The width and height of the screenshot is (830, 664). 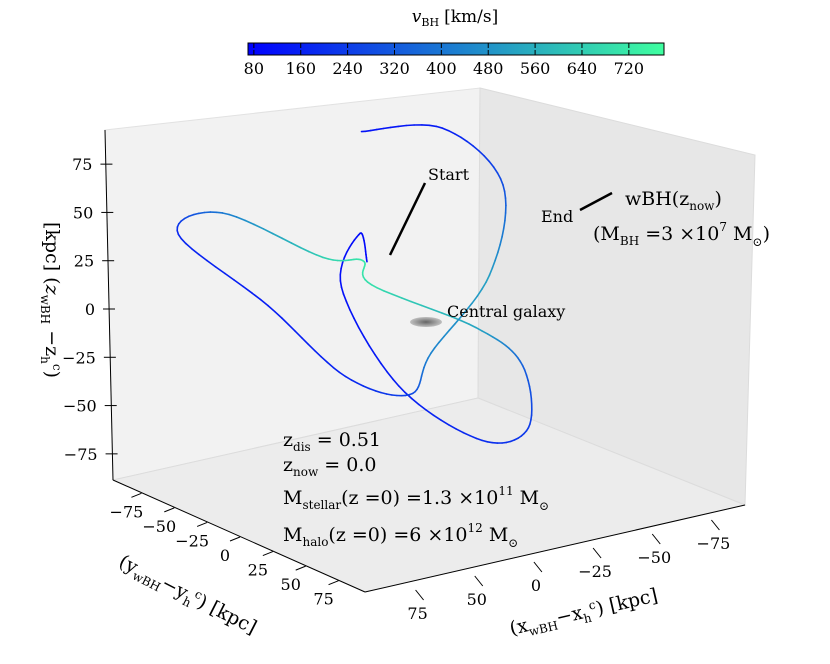 What do you see at coordinates (536, 585) in the screenshot?
I see `x-tick-label: 0` at bounding box center [536, 585].